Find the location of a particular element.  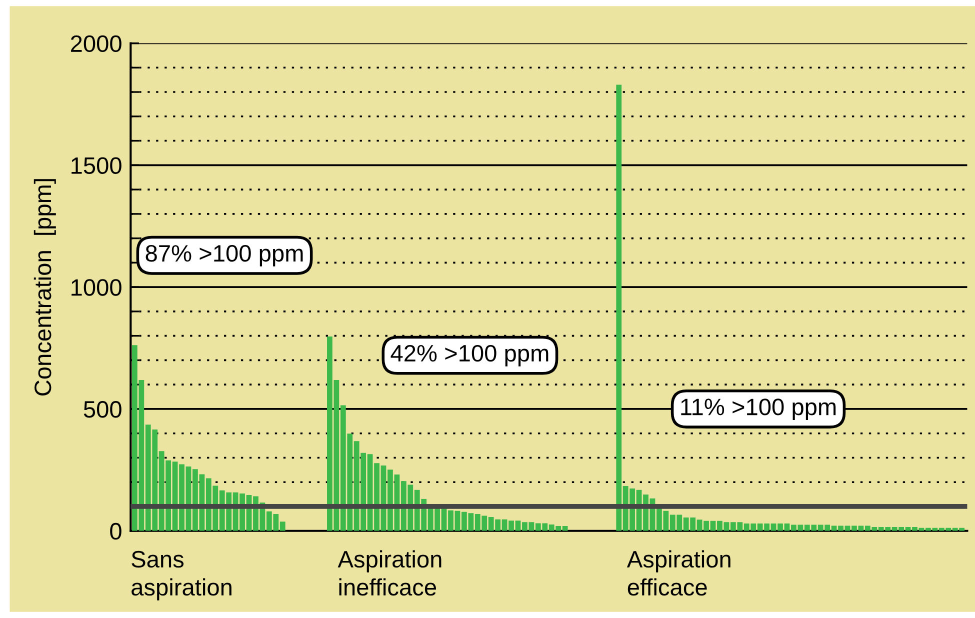

y-tick-label: 2000 is located at coordinates (96, 43).